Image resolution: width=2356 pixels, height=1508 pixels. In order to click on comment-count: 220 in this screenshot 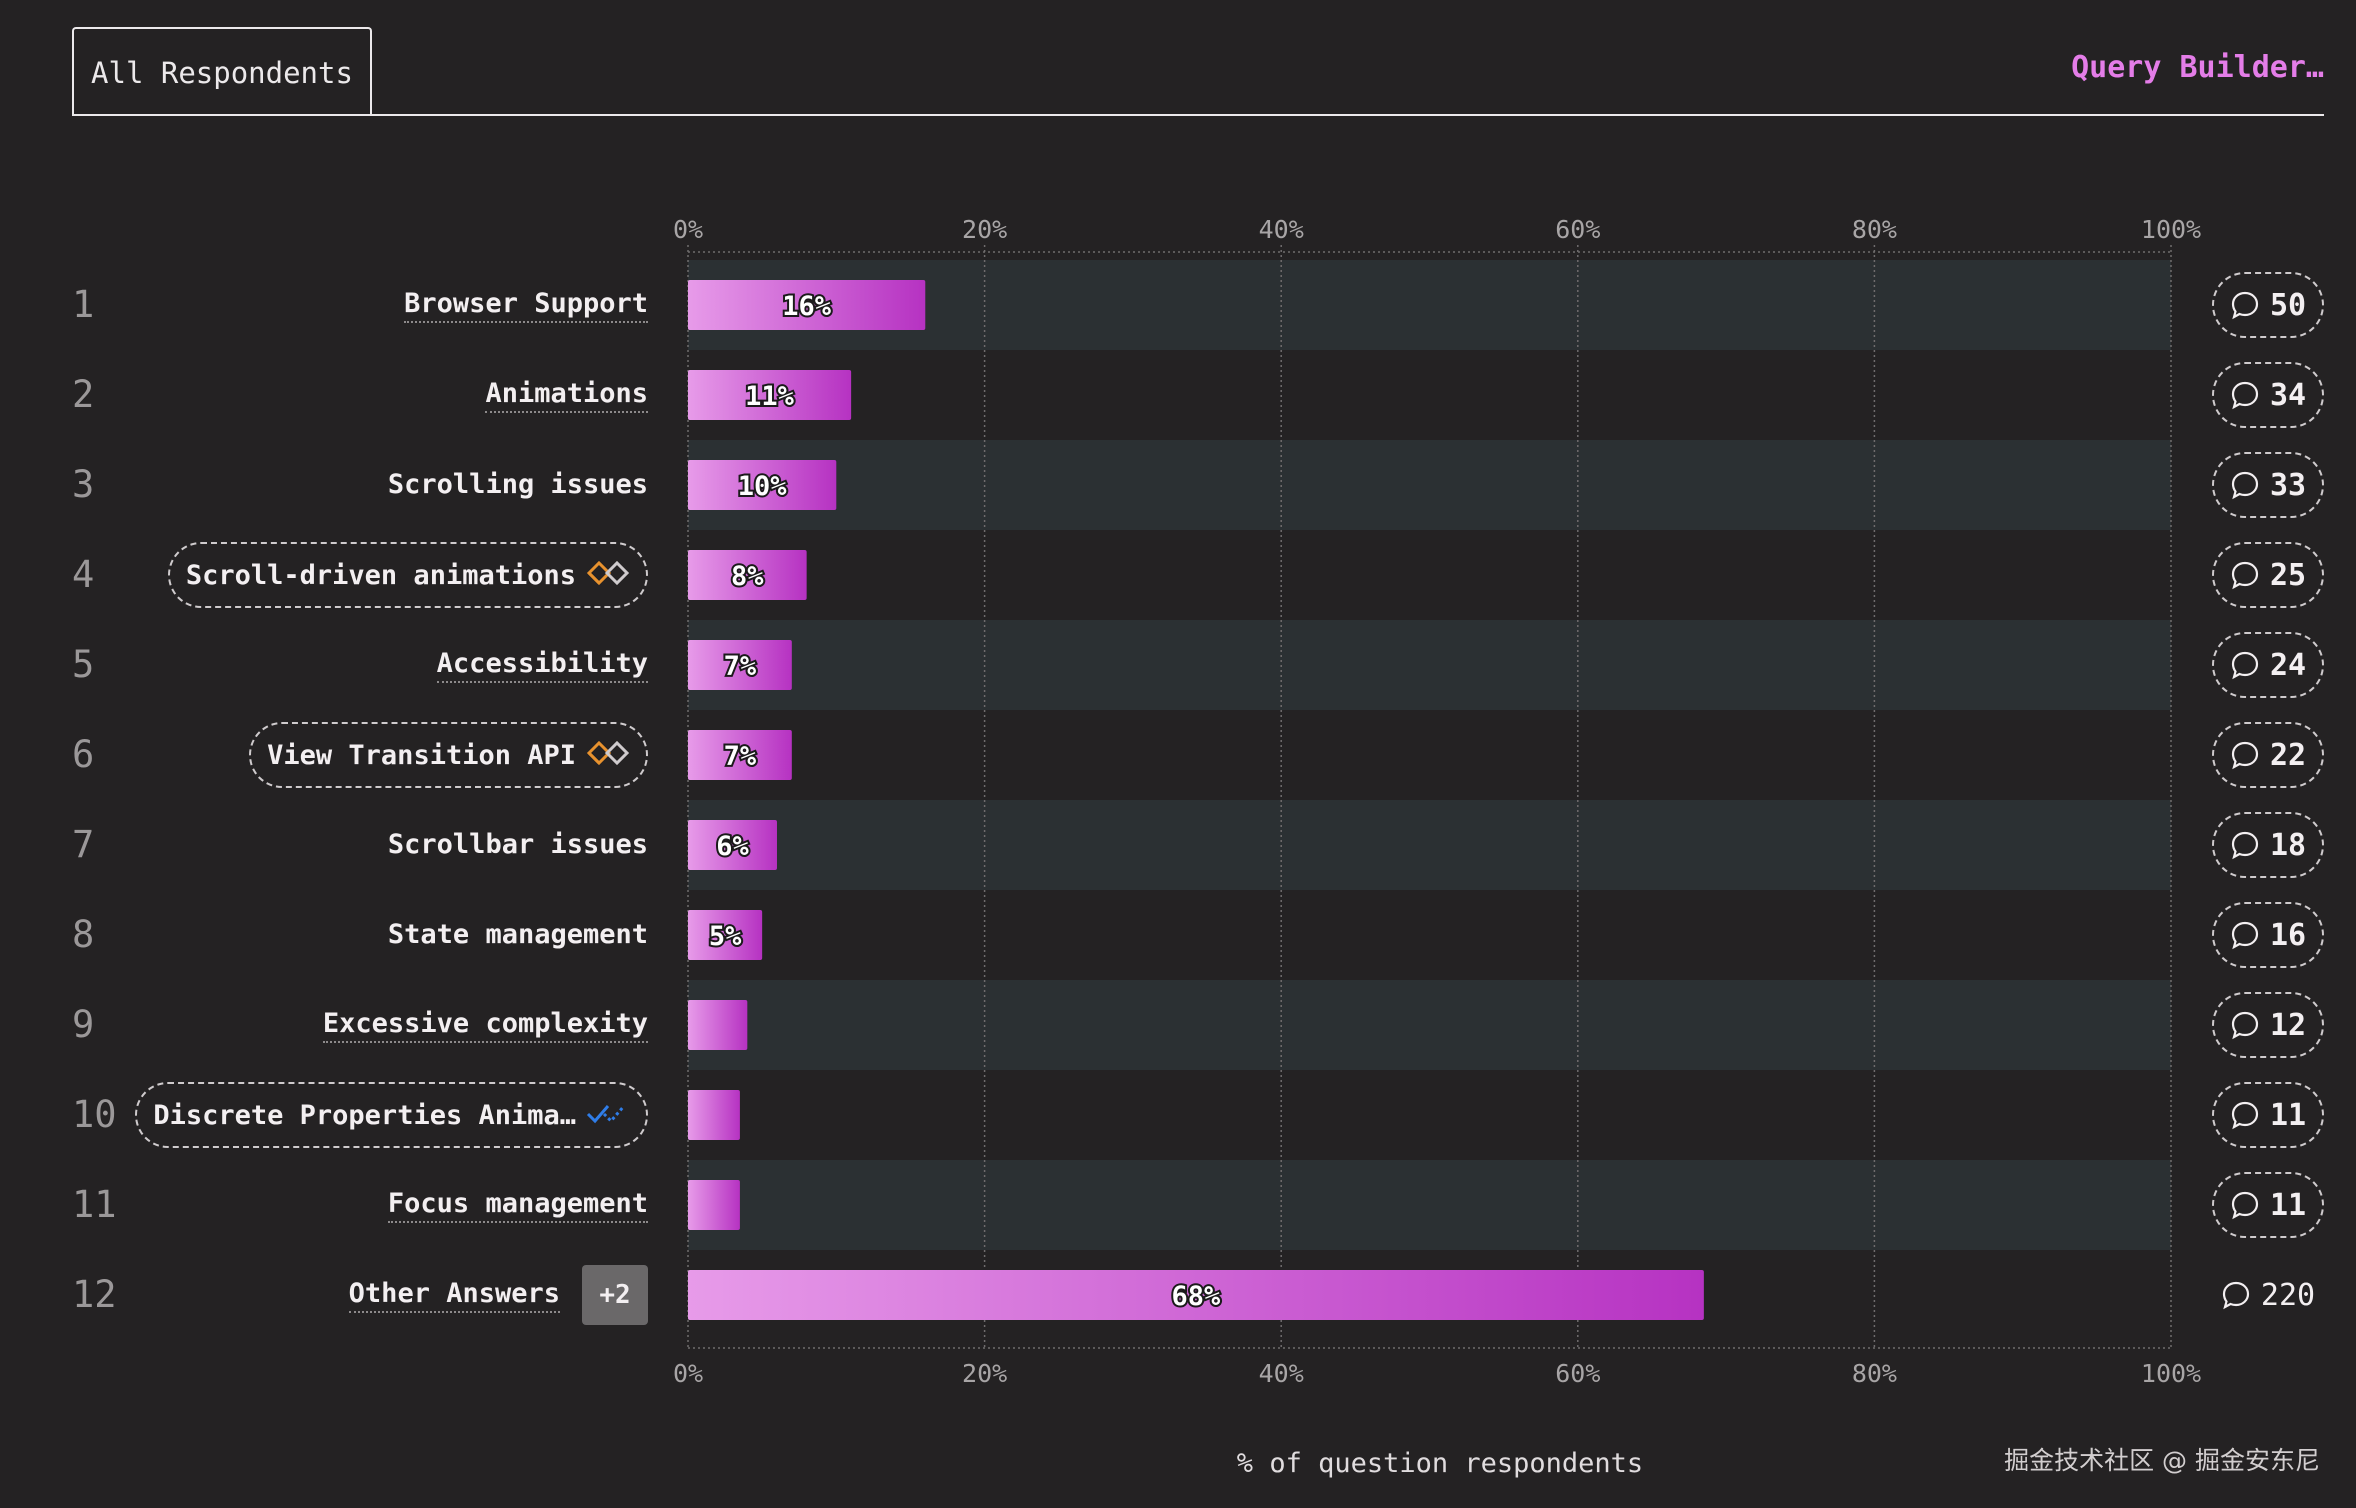, I will do `click(2288, 1295)`.